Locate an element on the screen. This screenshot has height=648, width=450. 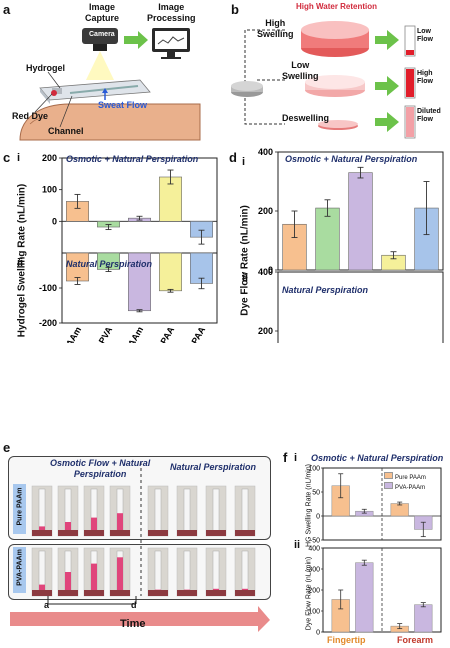
panel-e-right-title: Natural Perspiration is located at coordinates (213, 467).